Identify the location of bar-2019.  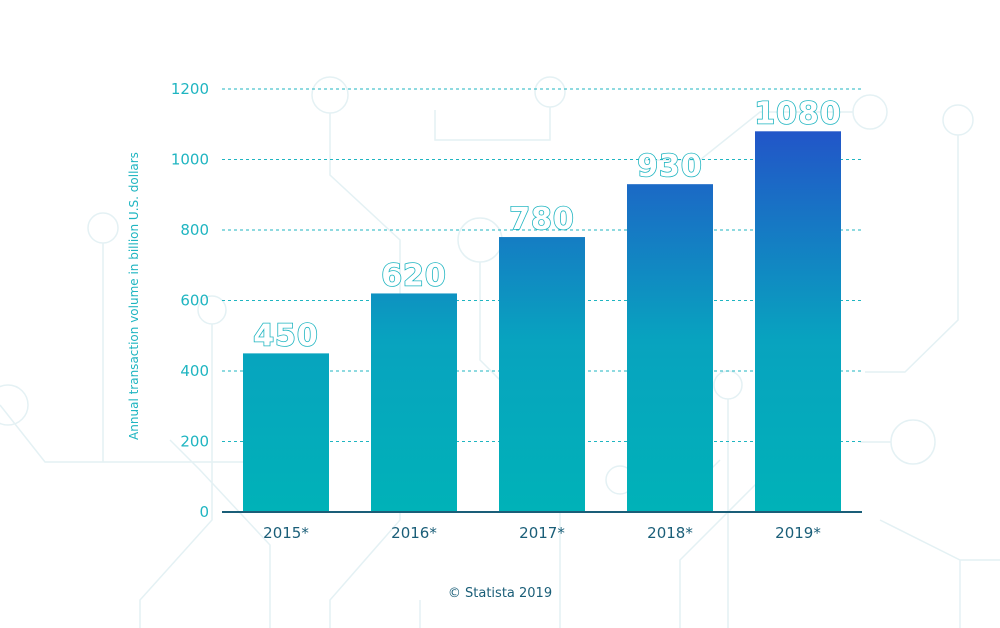
(798, 322).